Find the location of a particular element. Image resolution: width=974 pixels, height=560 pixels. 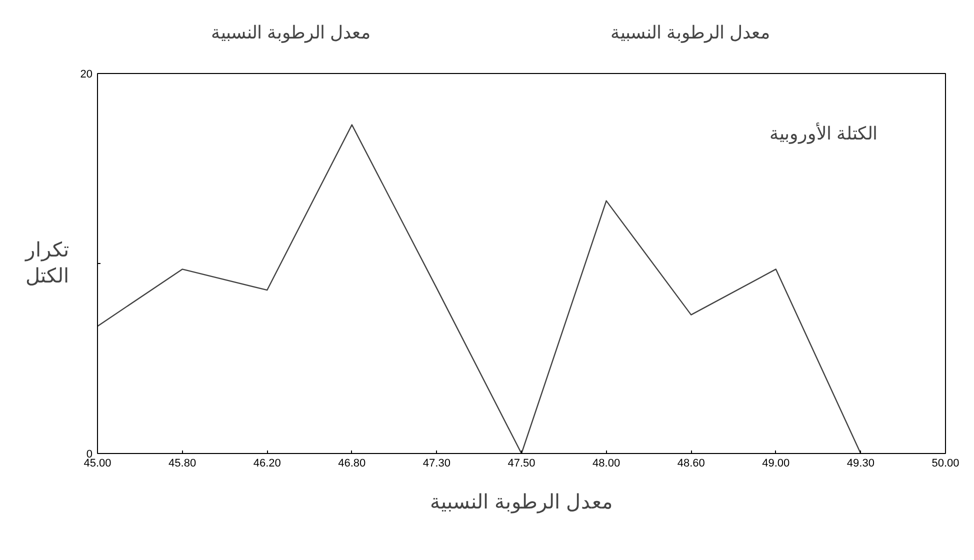

x-tick-label: 47.30 is located at coordinates (436, 464).